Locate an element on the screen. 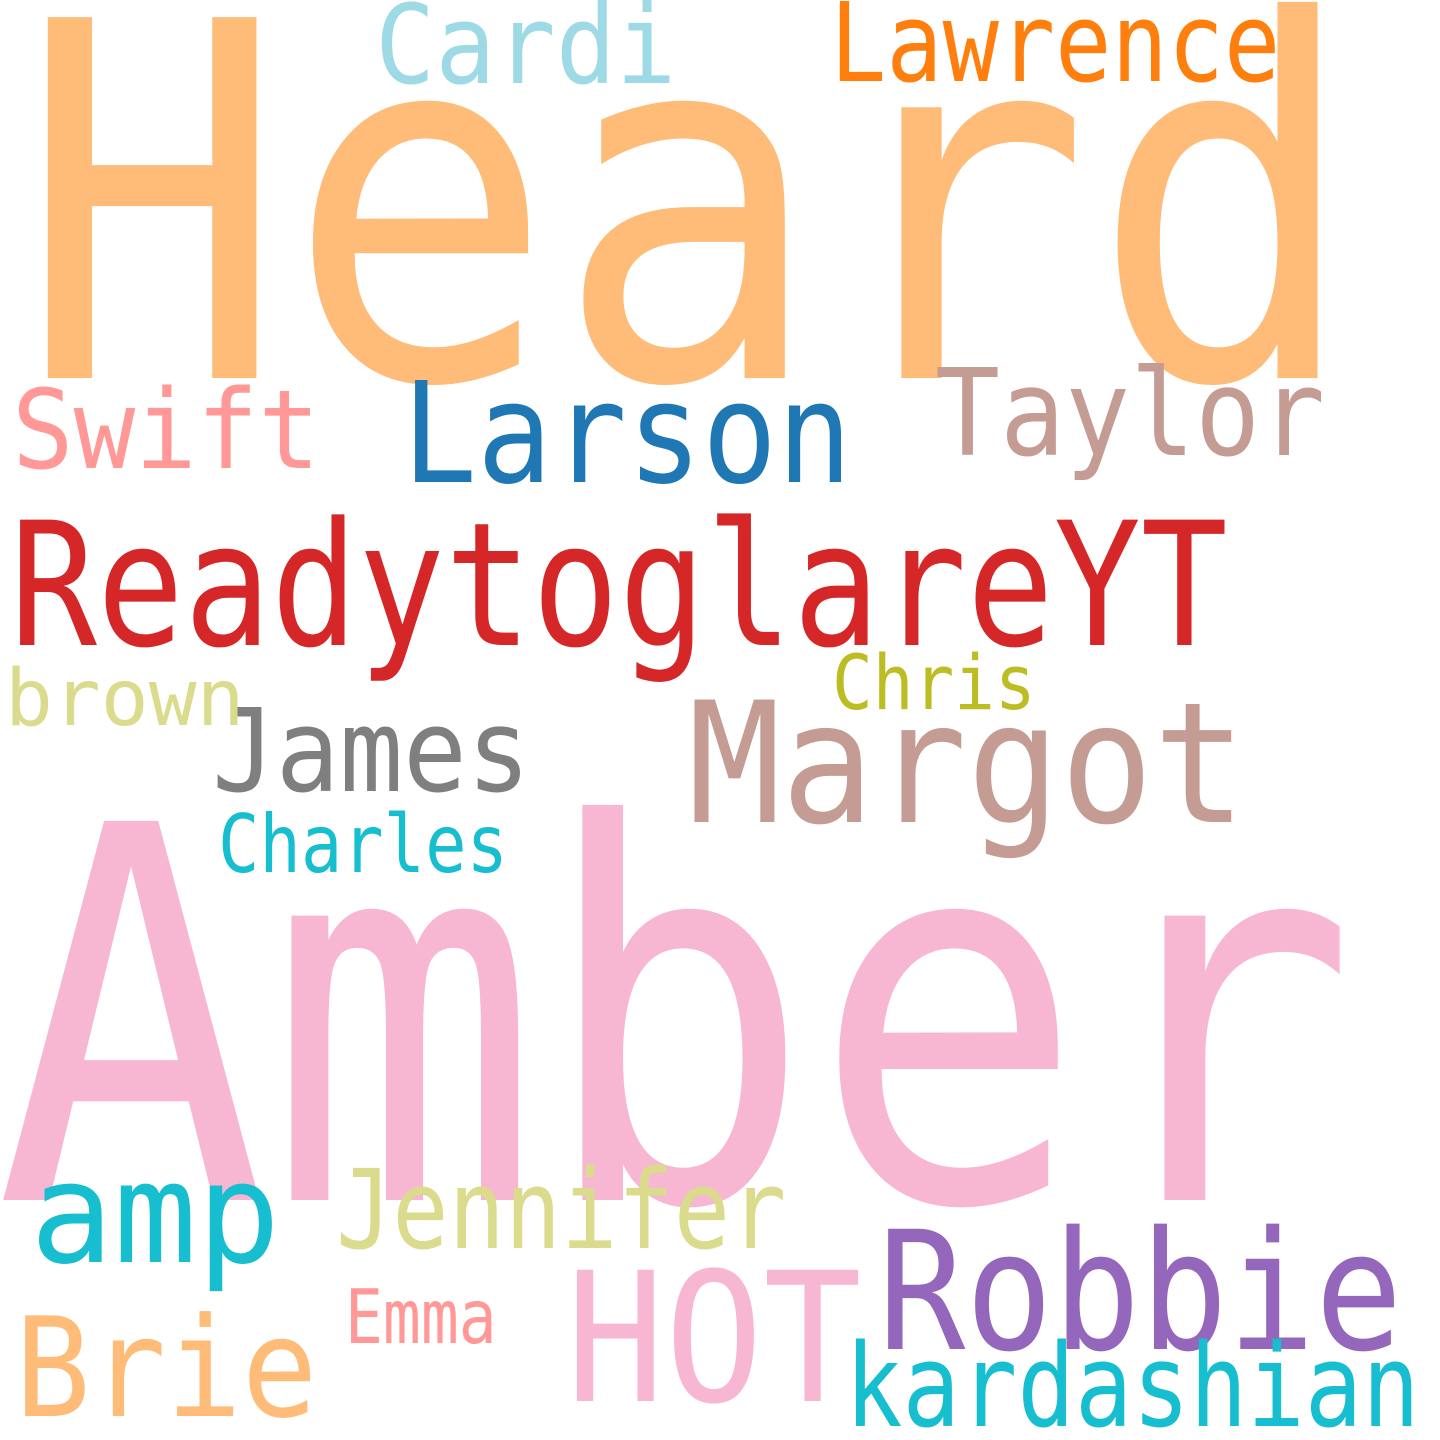 Image resolution: width=1440 pixels, height=1440 pixels. word-brie: Brie is located at coordinates (166, 1364).